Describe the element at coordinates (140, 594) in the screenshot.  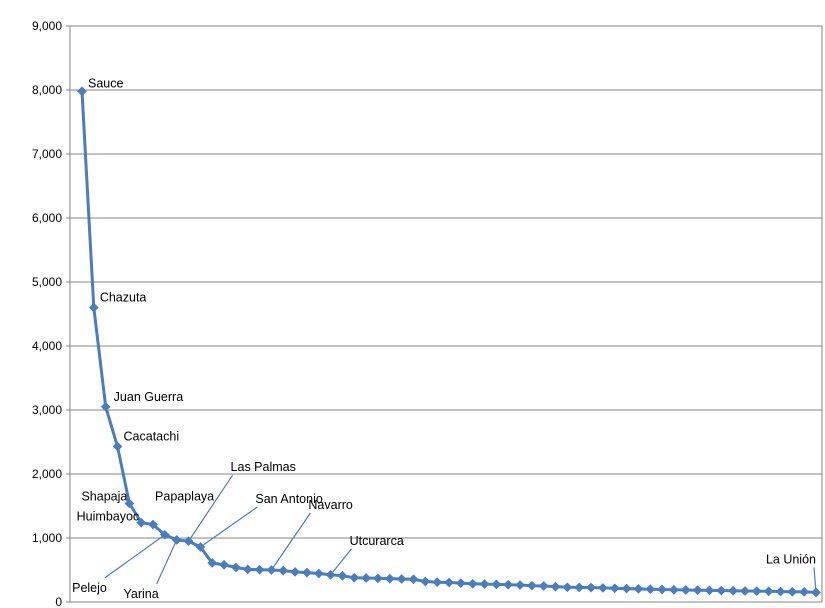
I see `annotation-label: Yarina` at that location.